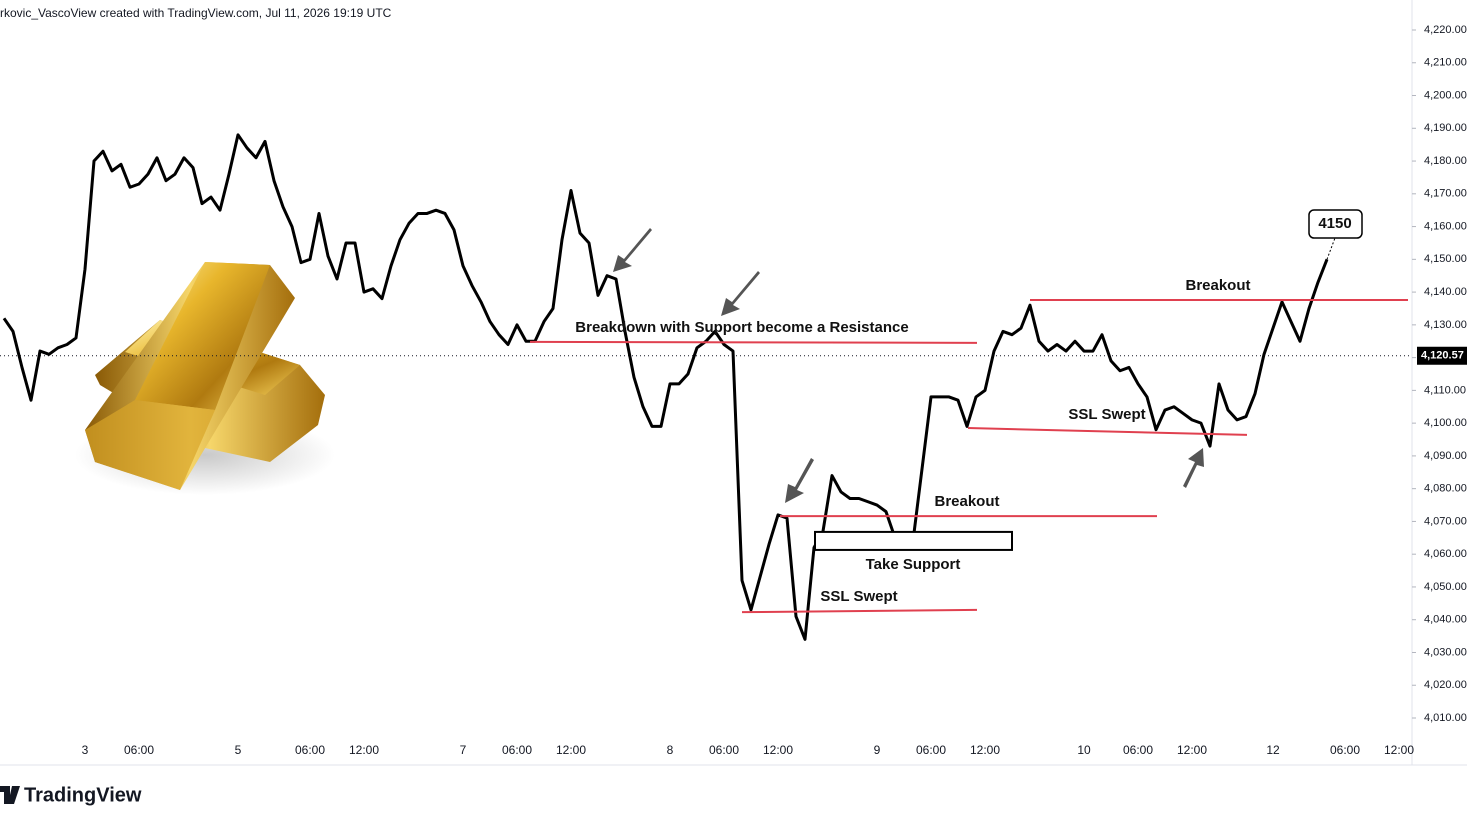 The width and height of the screenshot is (1467, 826). Describe the element at coordinates (1445, 325) in the screenshot. I see `y-tick-label: 4,130.00` at that location.